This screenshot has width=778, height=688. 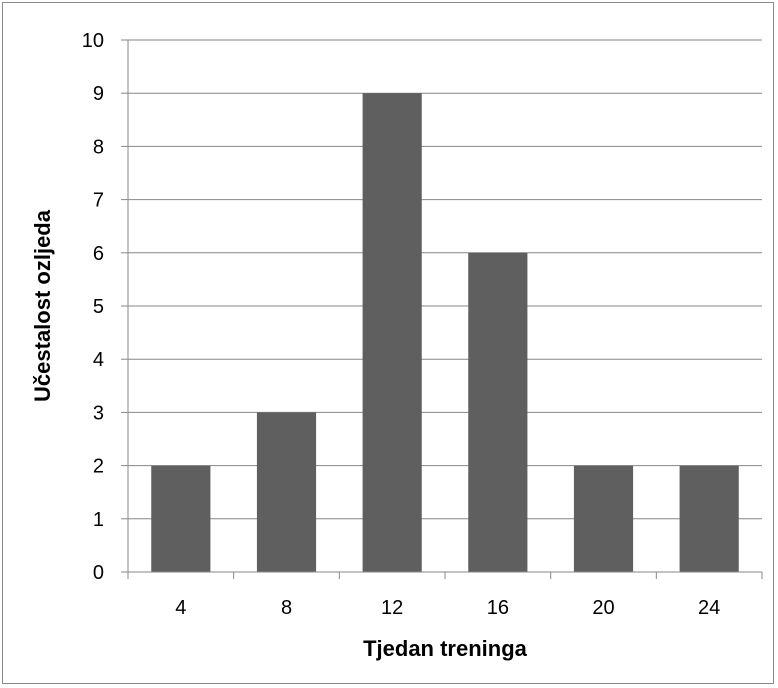 What do you see at coordinates (447, 608) in the screenshot?
I see `x-tick-labels: 4 8 12 16 20 24` at bounding box center [447, 608].